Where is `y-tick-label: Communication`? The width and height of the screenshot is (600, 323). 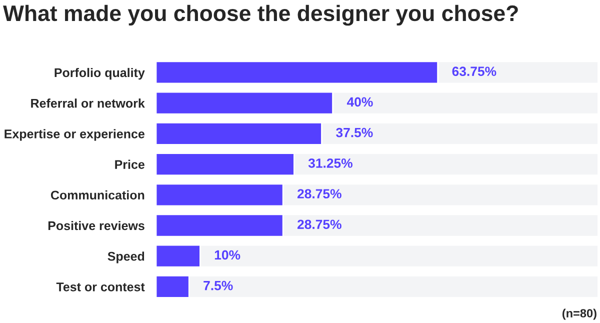
y-tick-label: Communication is located at coordinates (97, 195).